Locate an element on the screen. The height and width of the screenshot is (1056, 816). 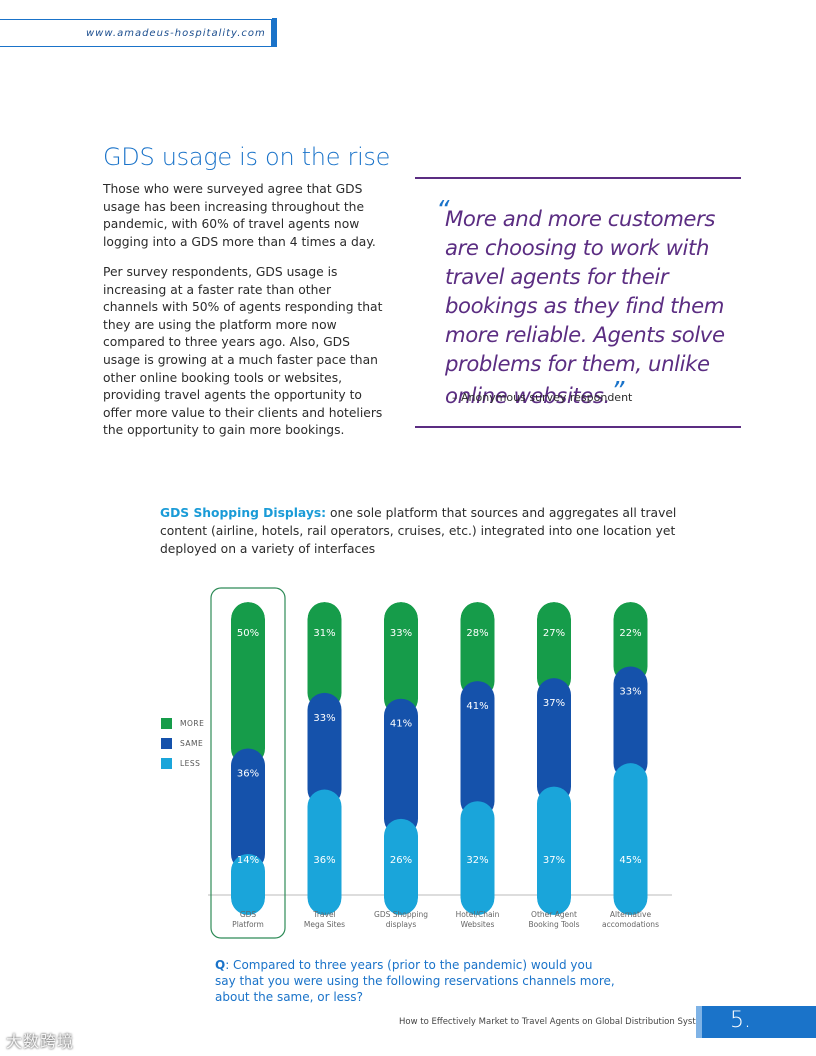
quote-open-mark: “ is located at coordinates (443, 211).